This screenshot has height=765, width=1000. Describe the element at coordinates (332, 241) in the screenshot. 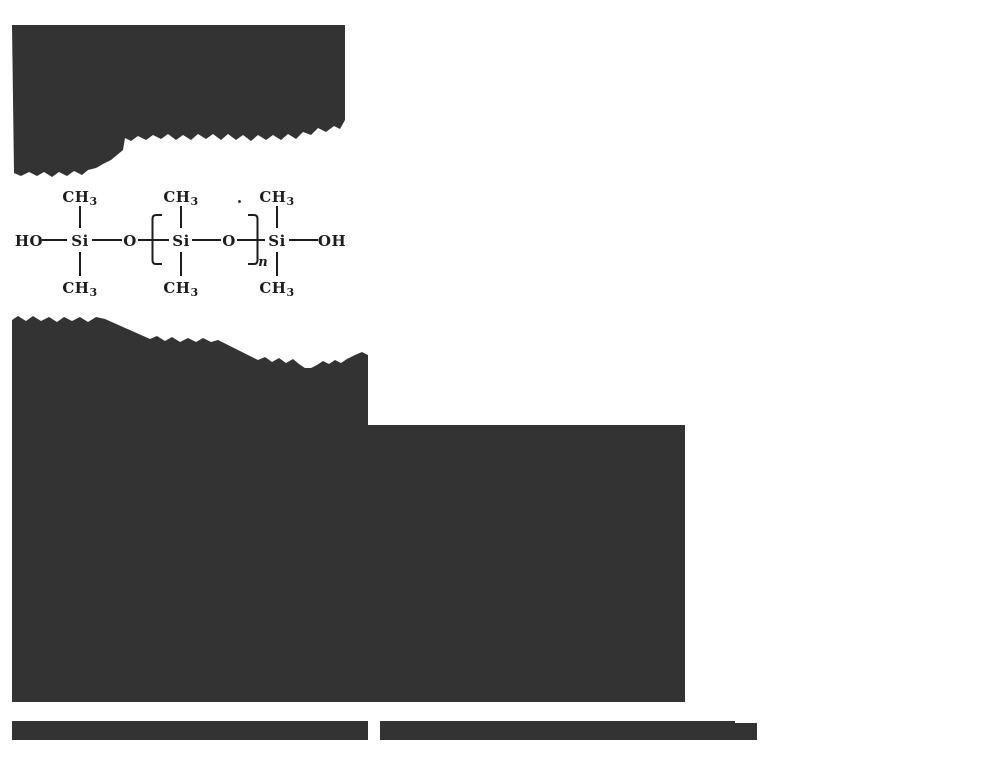

I see `hydroxyl-right-label: OH` at that location.